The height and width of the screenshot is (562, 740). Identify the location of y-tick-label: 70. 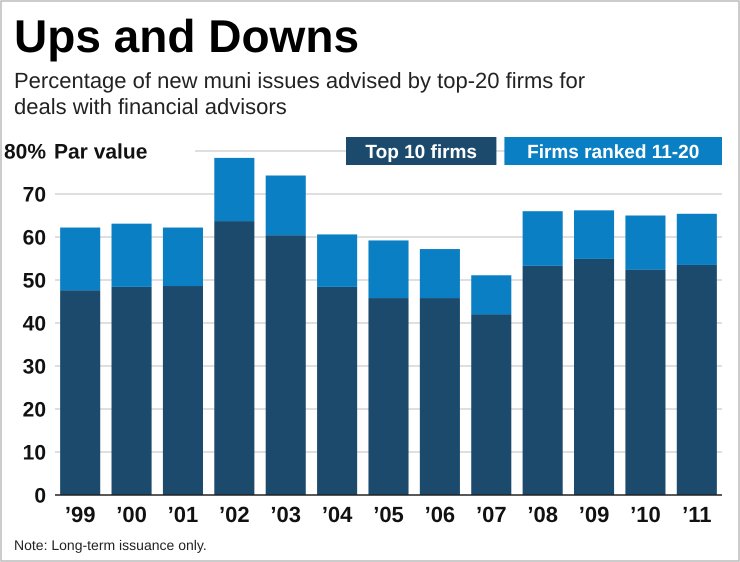
(34, 194).